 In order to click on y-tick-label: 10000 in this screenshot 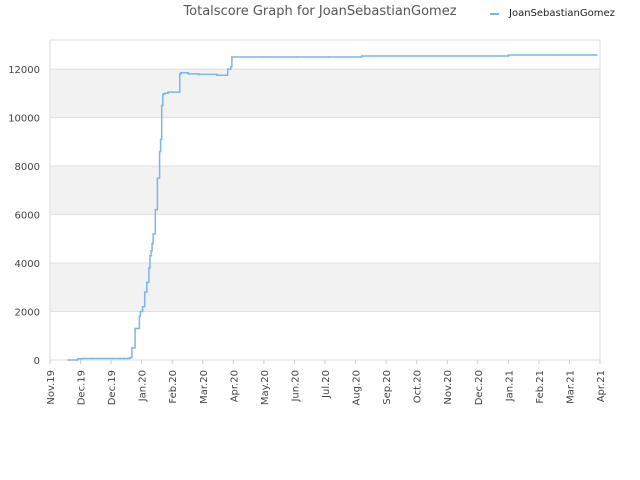, I will do `click(24, 119)`.